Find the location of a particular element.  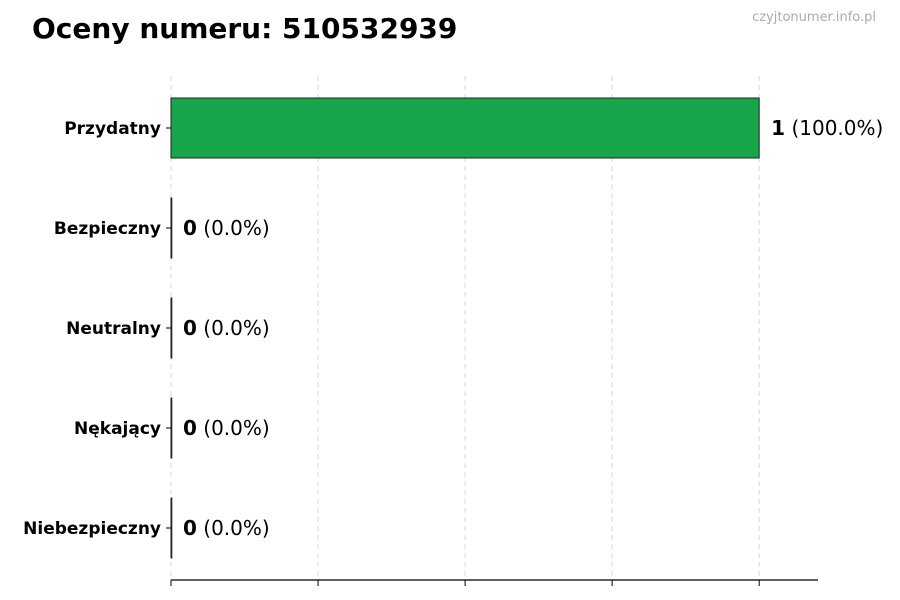

category-label: Przydatny is located at coordinates (112, 129).